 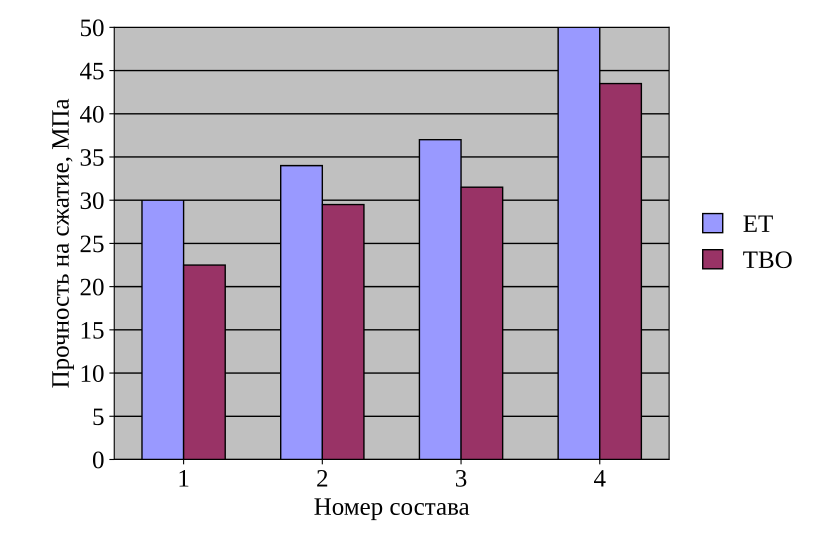 What do you see at coordinates (92, 201) in the screenshot?
I see `y-tick-label: 30` at bounding box center [92, 201].